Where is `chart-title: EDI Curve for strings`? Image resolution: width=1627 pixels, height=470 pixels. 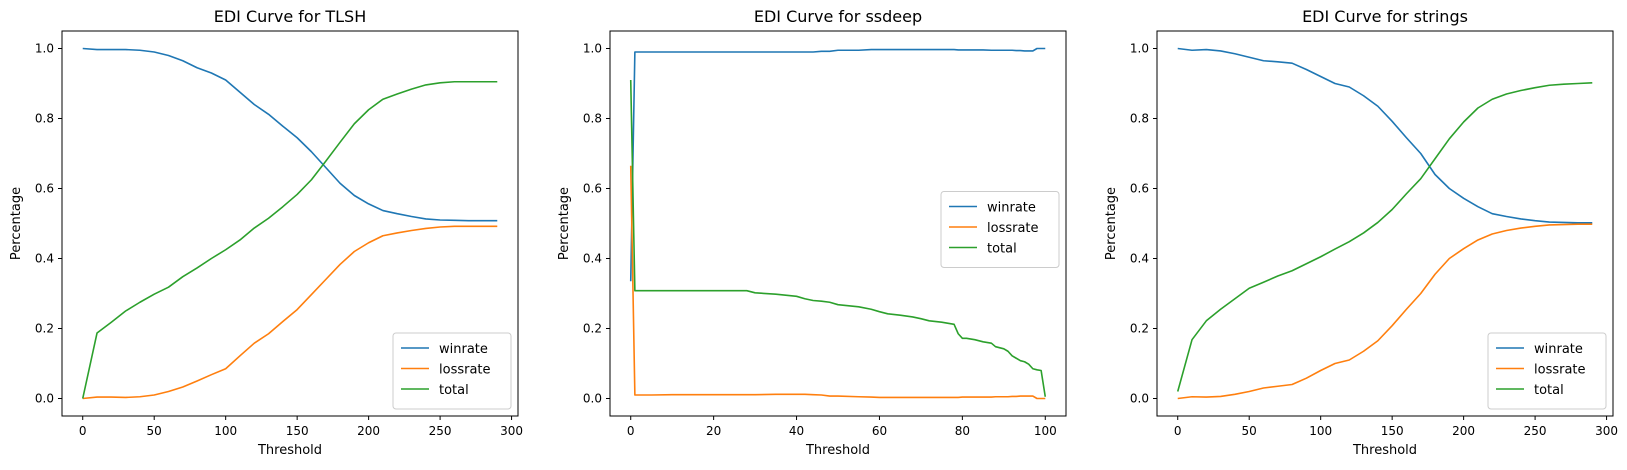
chart-title: EDI Curve for strings is located at coordinates (1385, 16).